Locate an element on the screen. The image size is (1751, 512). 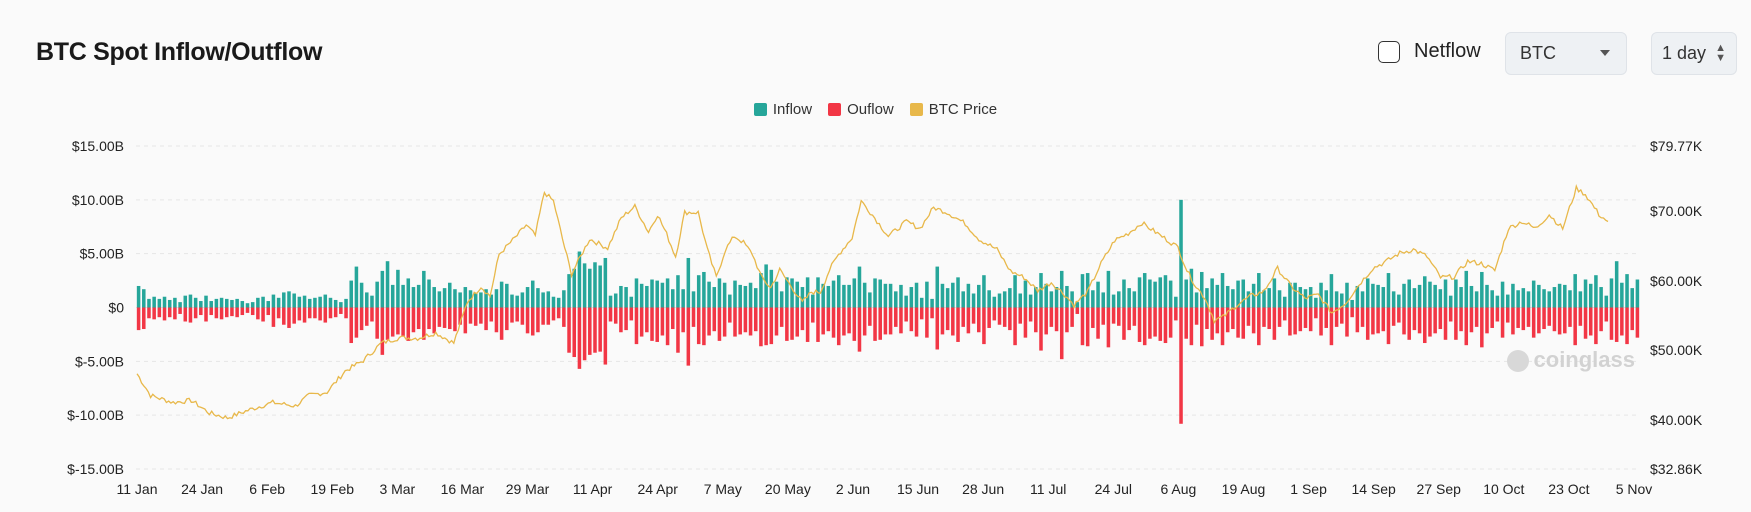
netflow-checkbox is located at coordinates (1389, 51).